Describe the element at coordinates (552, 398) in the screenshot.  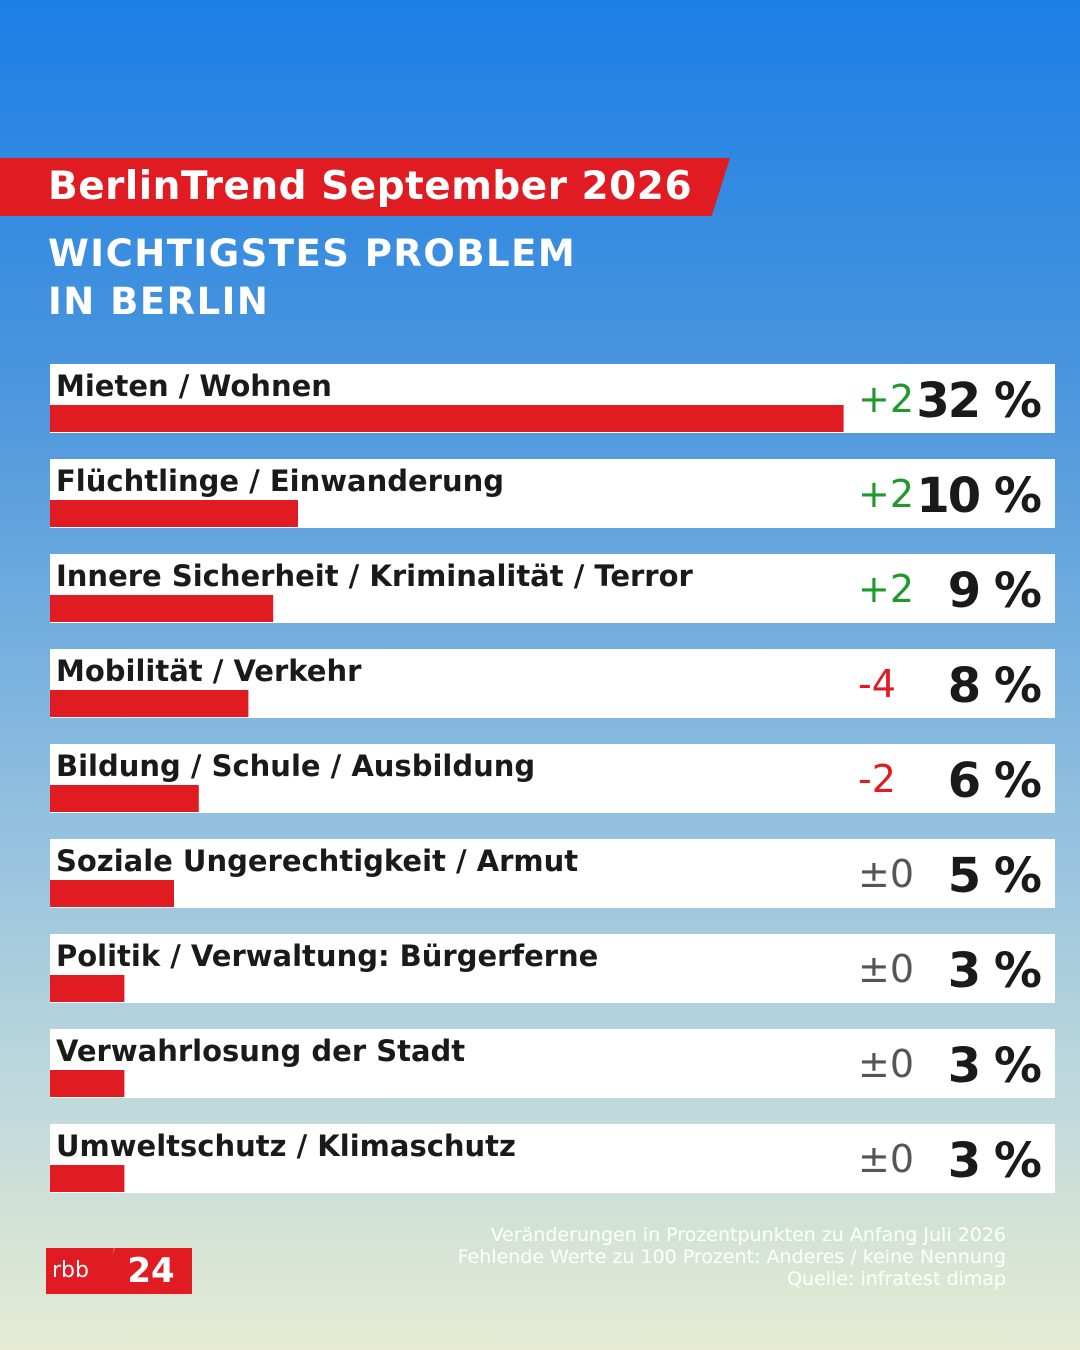
I see `chart-row: Mieten / Wohnen +2 32 %` at that location.